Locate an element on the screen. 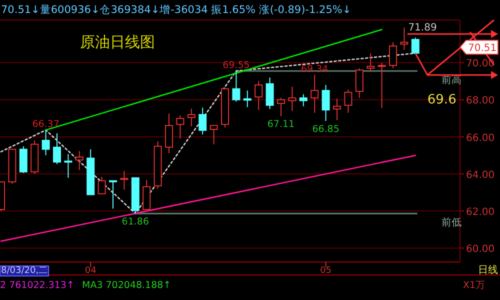 The height and width of the screenshot is (300, 500). annotation: 61.86 is located at coordinates (135, 222).